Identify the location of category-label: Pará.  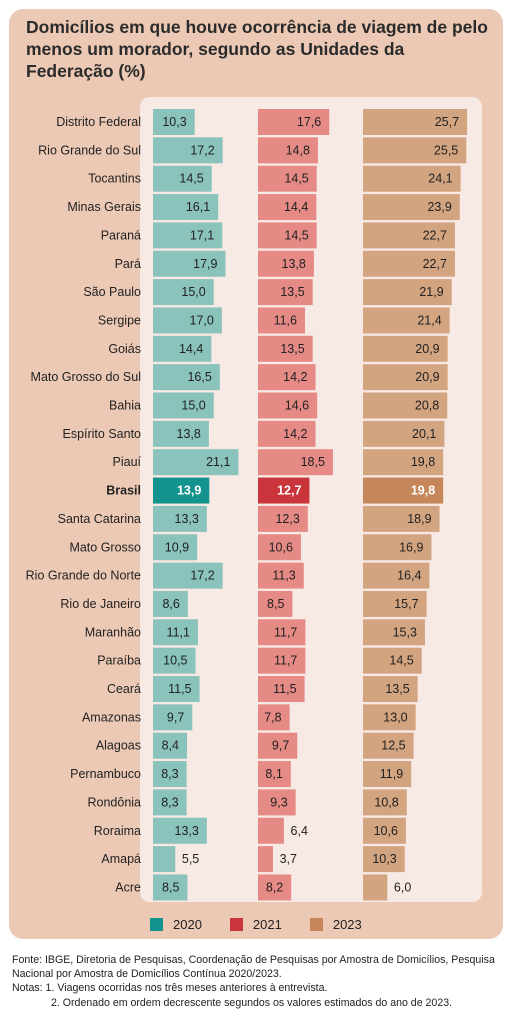
(128, 264).